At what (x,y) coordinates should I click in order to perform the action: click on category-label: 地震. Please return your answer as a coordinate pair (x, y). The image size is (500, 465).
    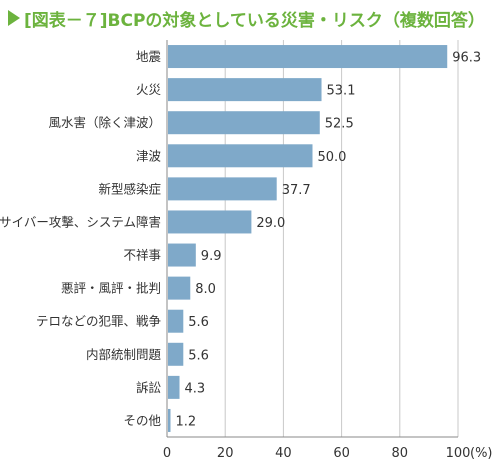
    Looking at the image, I should click on (149, 56).